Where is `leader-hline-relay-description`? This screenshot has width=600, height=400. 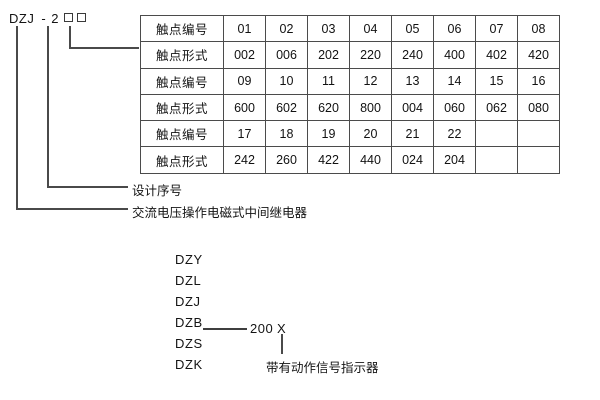
leader-hline-relay-description is located at coordinates (72, 209).